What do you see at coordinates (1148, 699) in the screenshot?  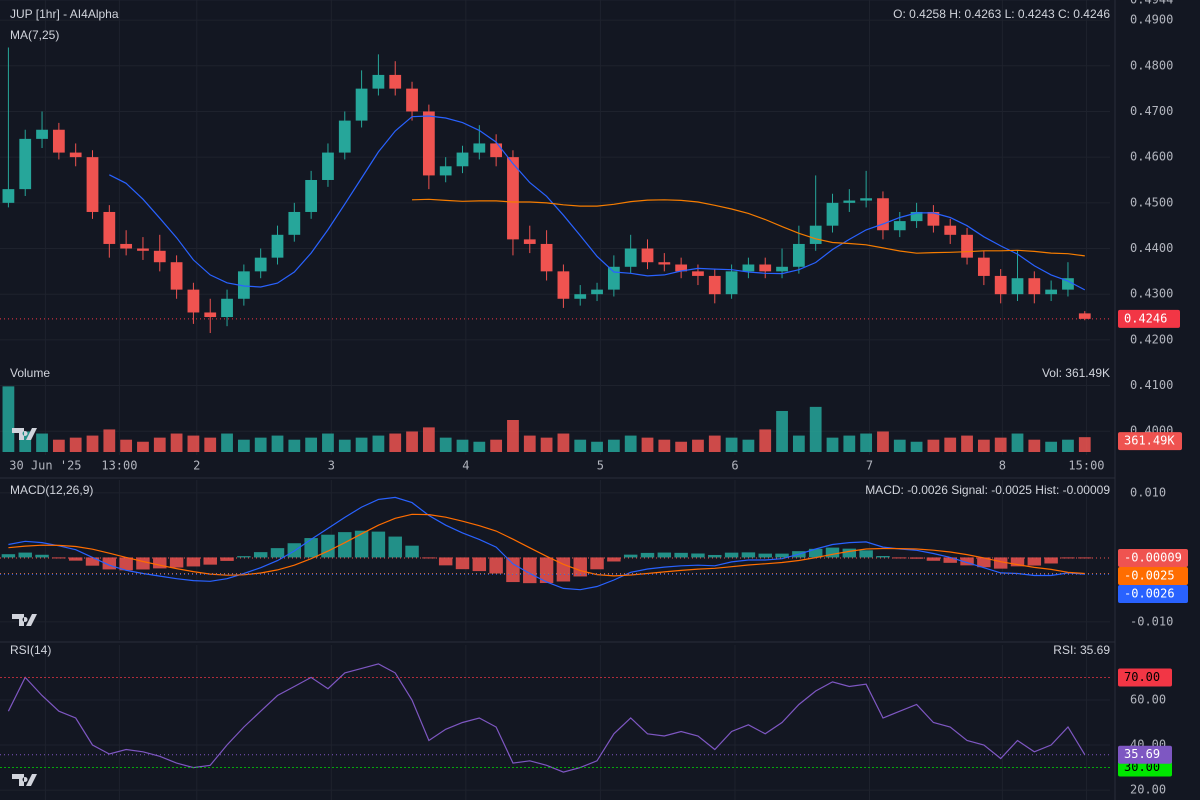 I see `y-tick-label: 60.00` at bounding box center [1148, 699].